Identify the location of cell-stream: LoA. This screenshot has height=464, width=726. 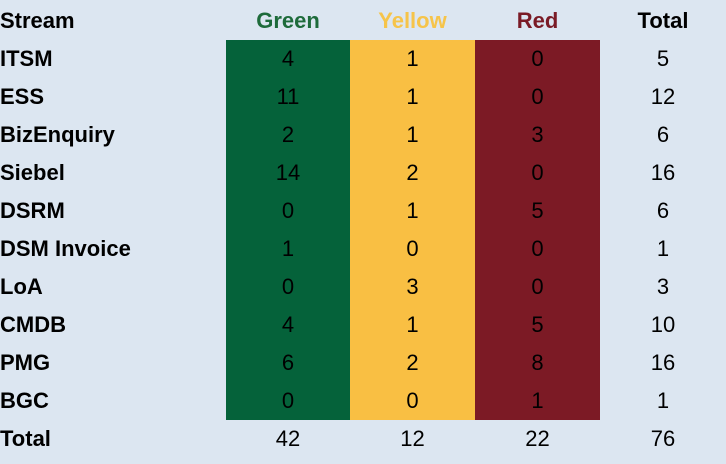
(21, 286).